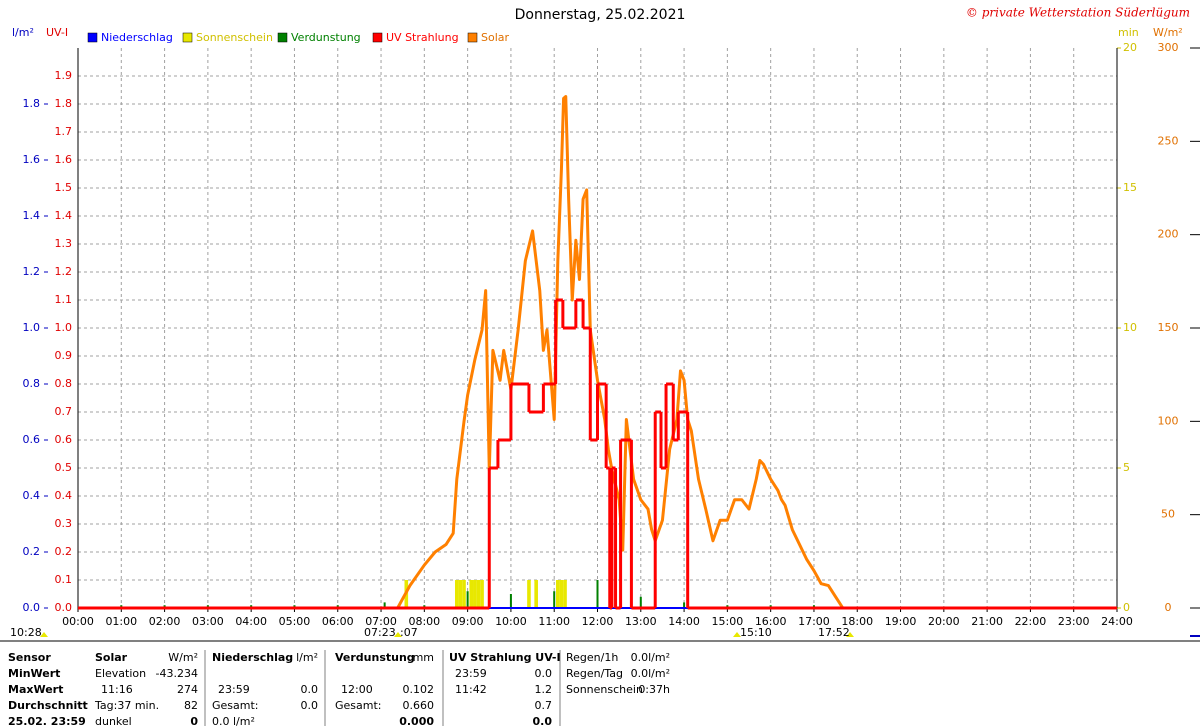 The height and width of the screenshot is (726, 1200). Describe the element at coordinates (1130, 327) in the screenshot. I see `min-tick-label: 10` at that location.